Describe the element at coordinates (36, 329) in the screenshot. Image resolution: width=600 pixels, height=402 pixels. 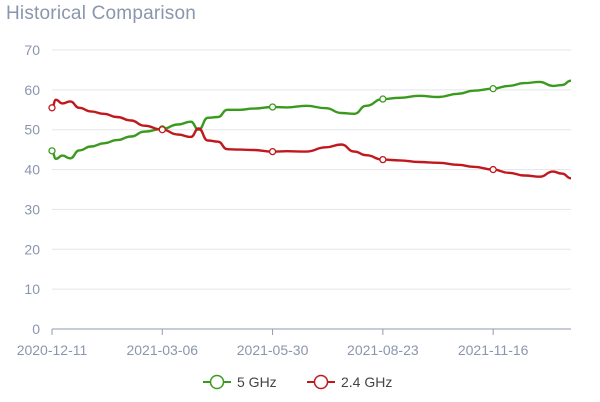
I see `y-tick-label: 0` at that location.